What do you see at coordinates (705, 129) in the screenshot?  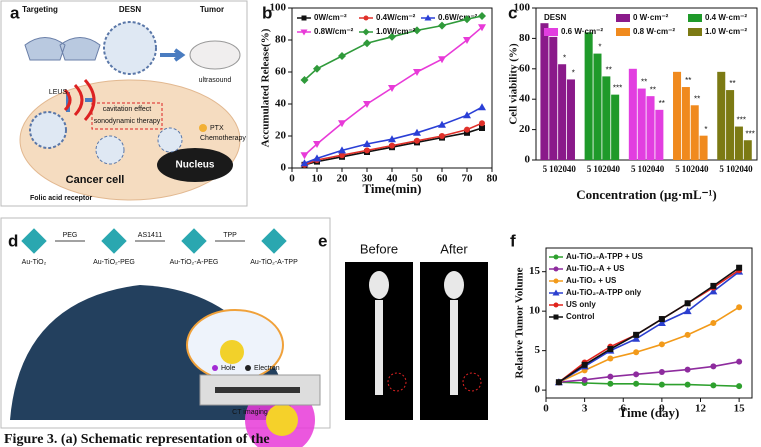 I see `significance: *` at bounding box center [705, 129].